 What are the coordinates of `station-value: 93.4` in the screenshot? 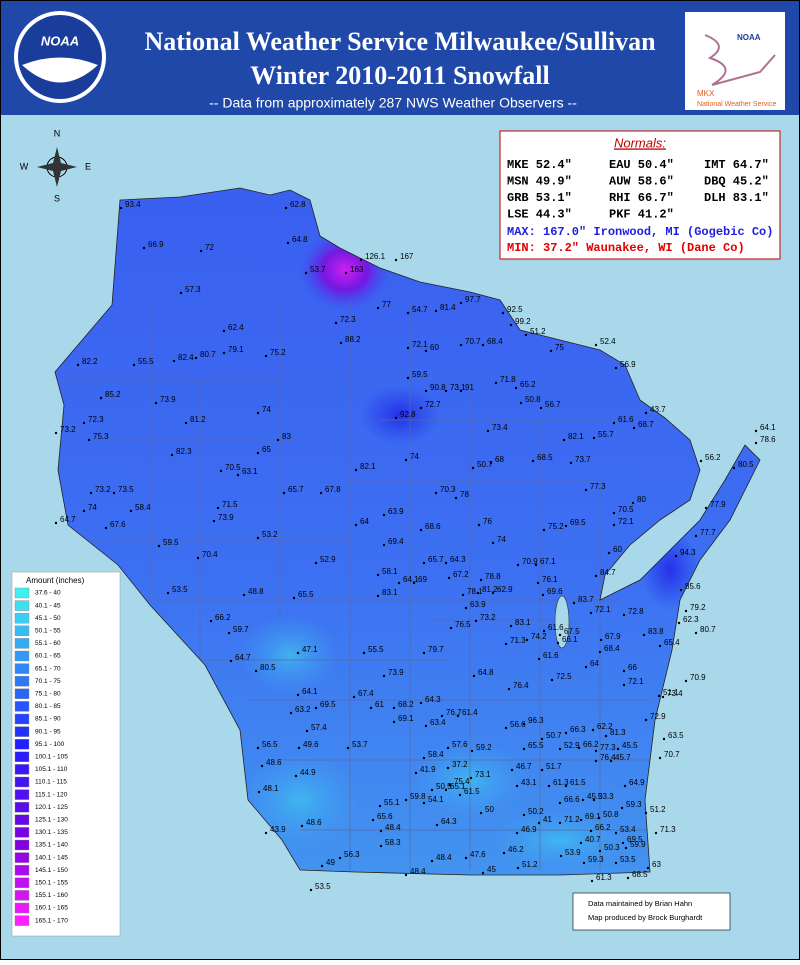 It's located at (133, 204).